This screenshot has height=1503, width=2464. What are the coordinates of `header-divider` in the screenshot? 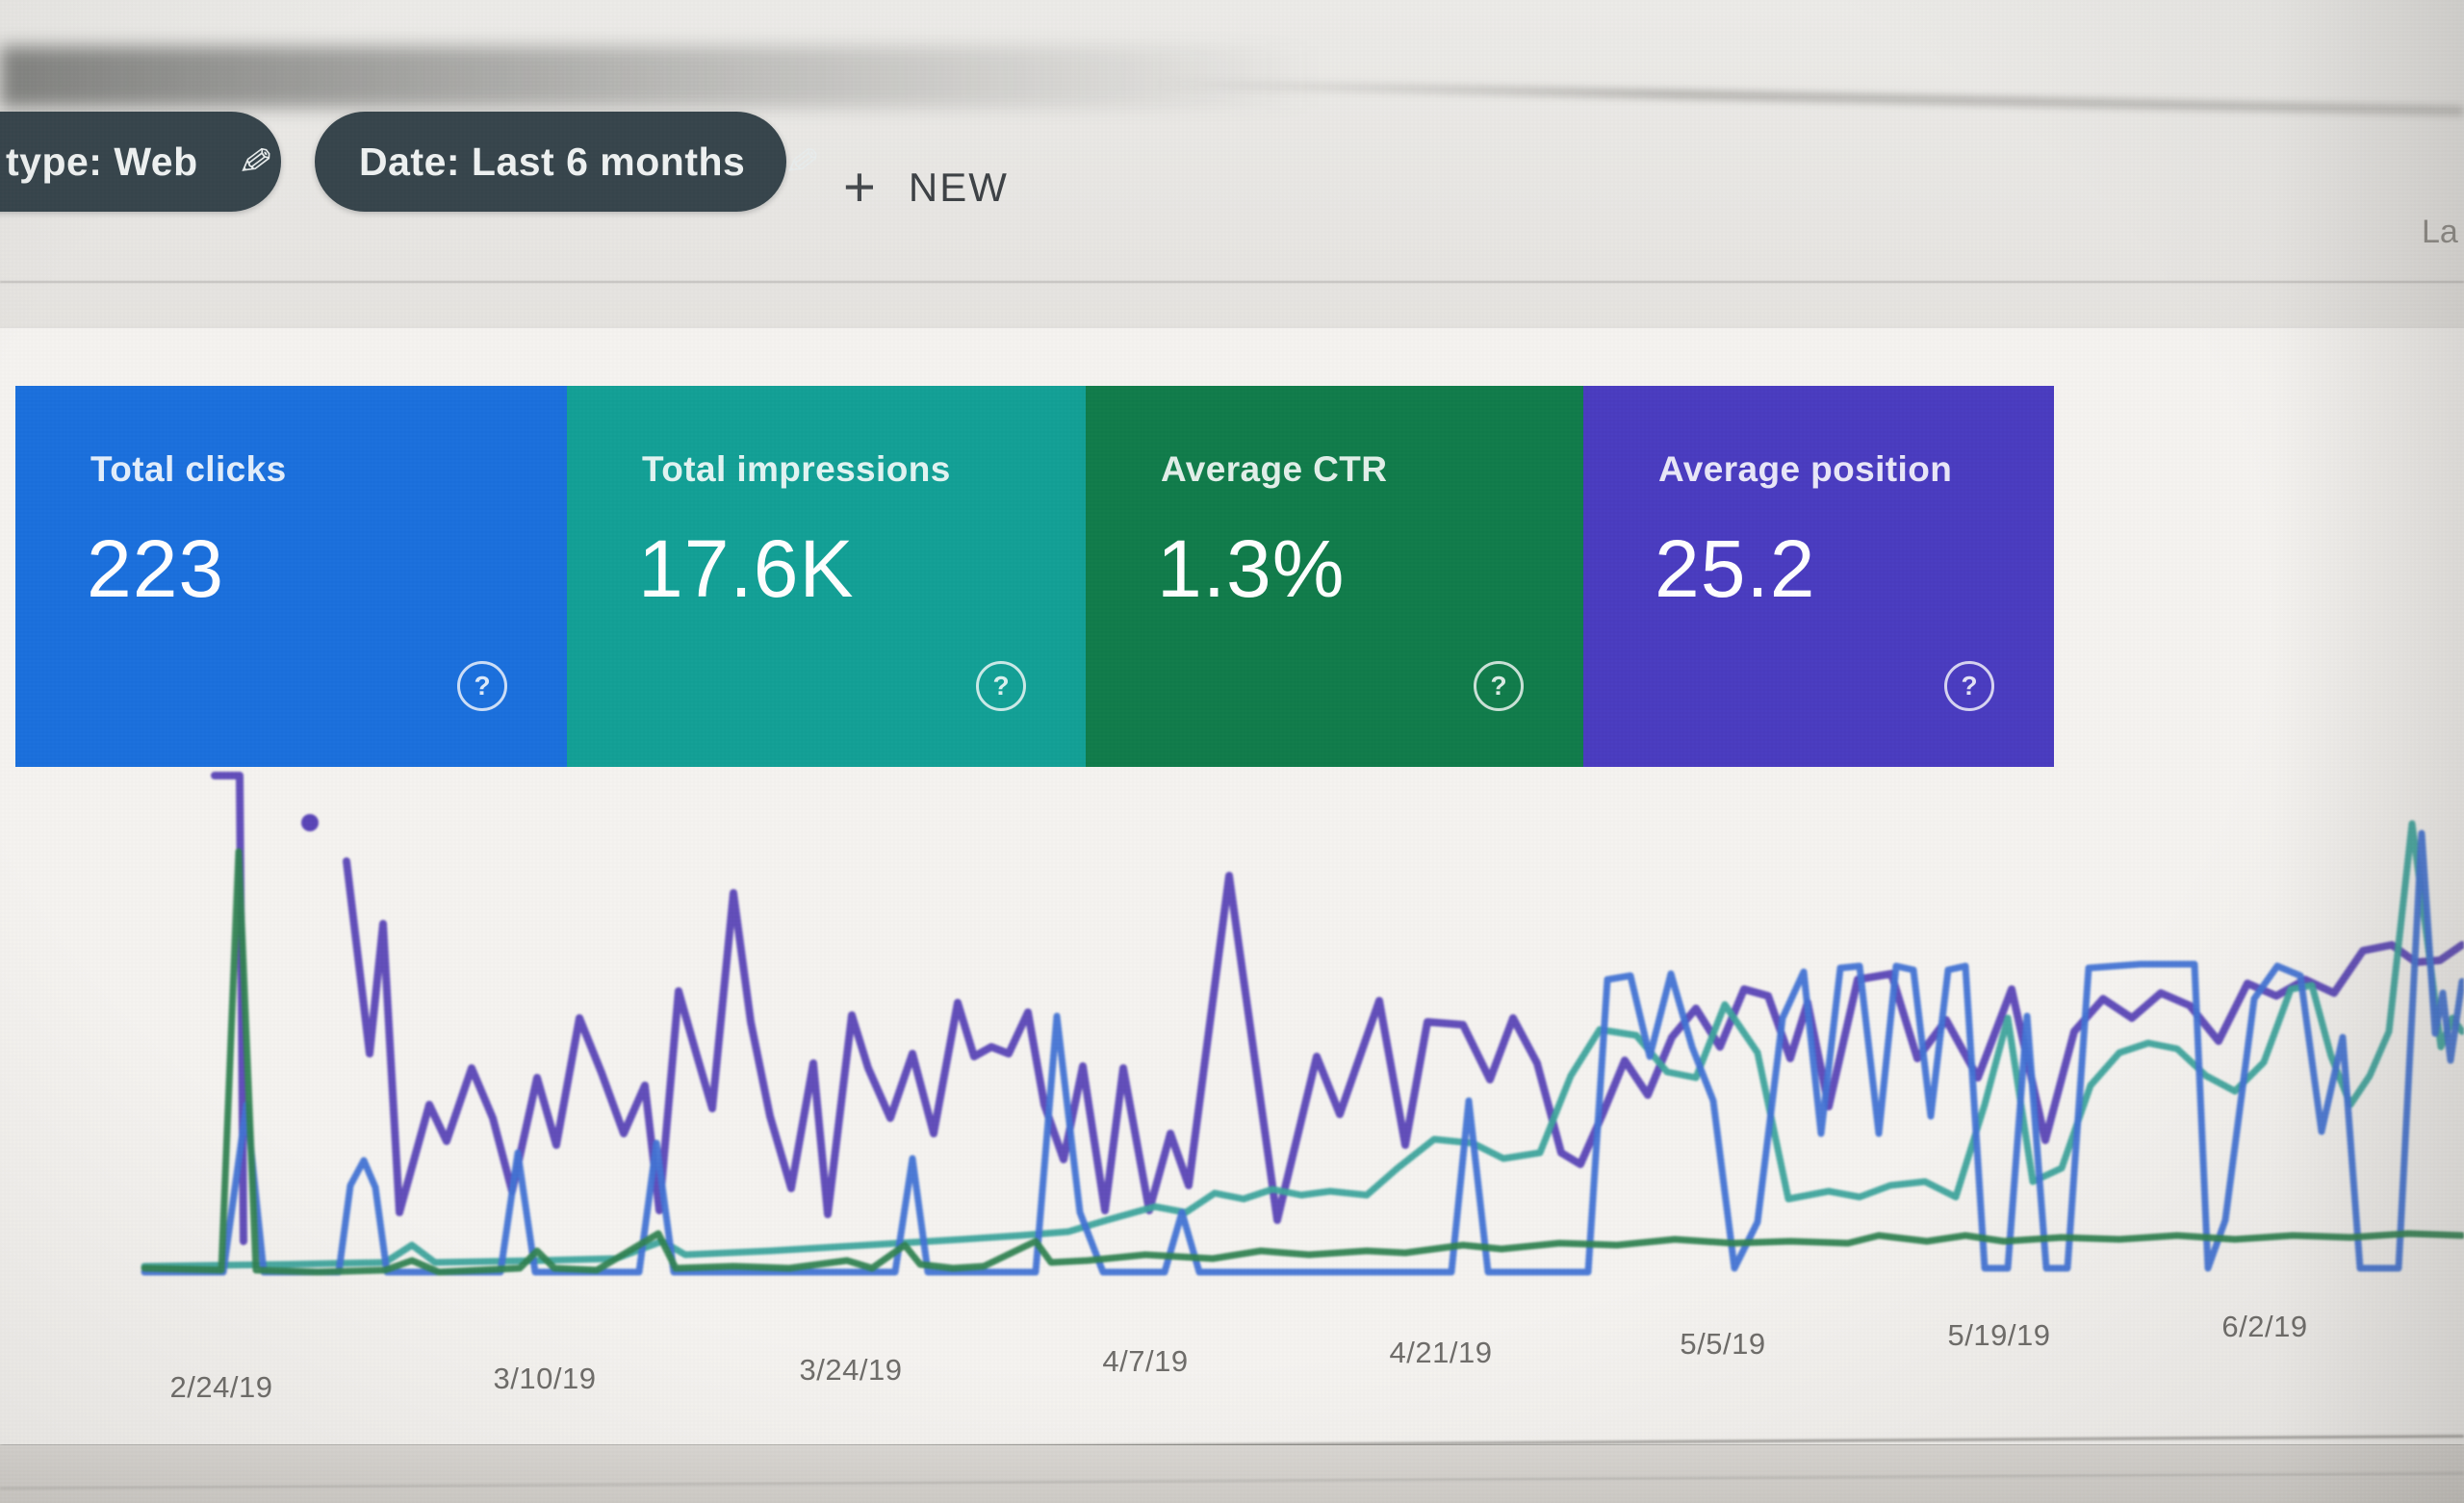 It's located at (1232, 282).